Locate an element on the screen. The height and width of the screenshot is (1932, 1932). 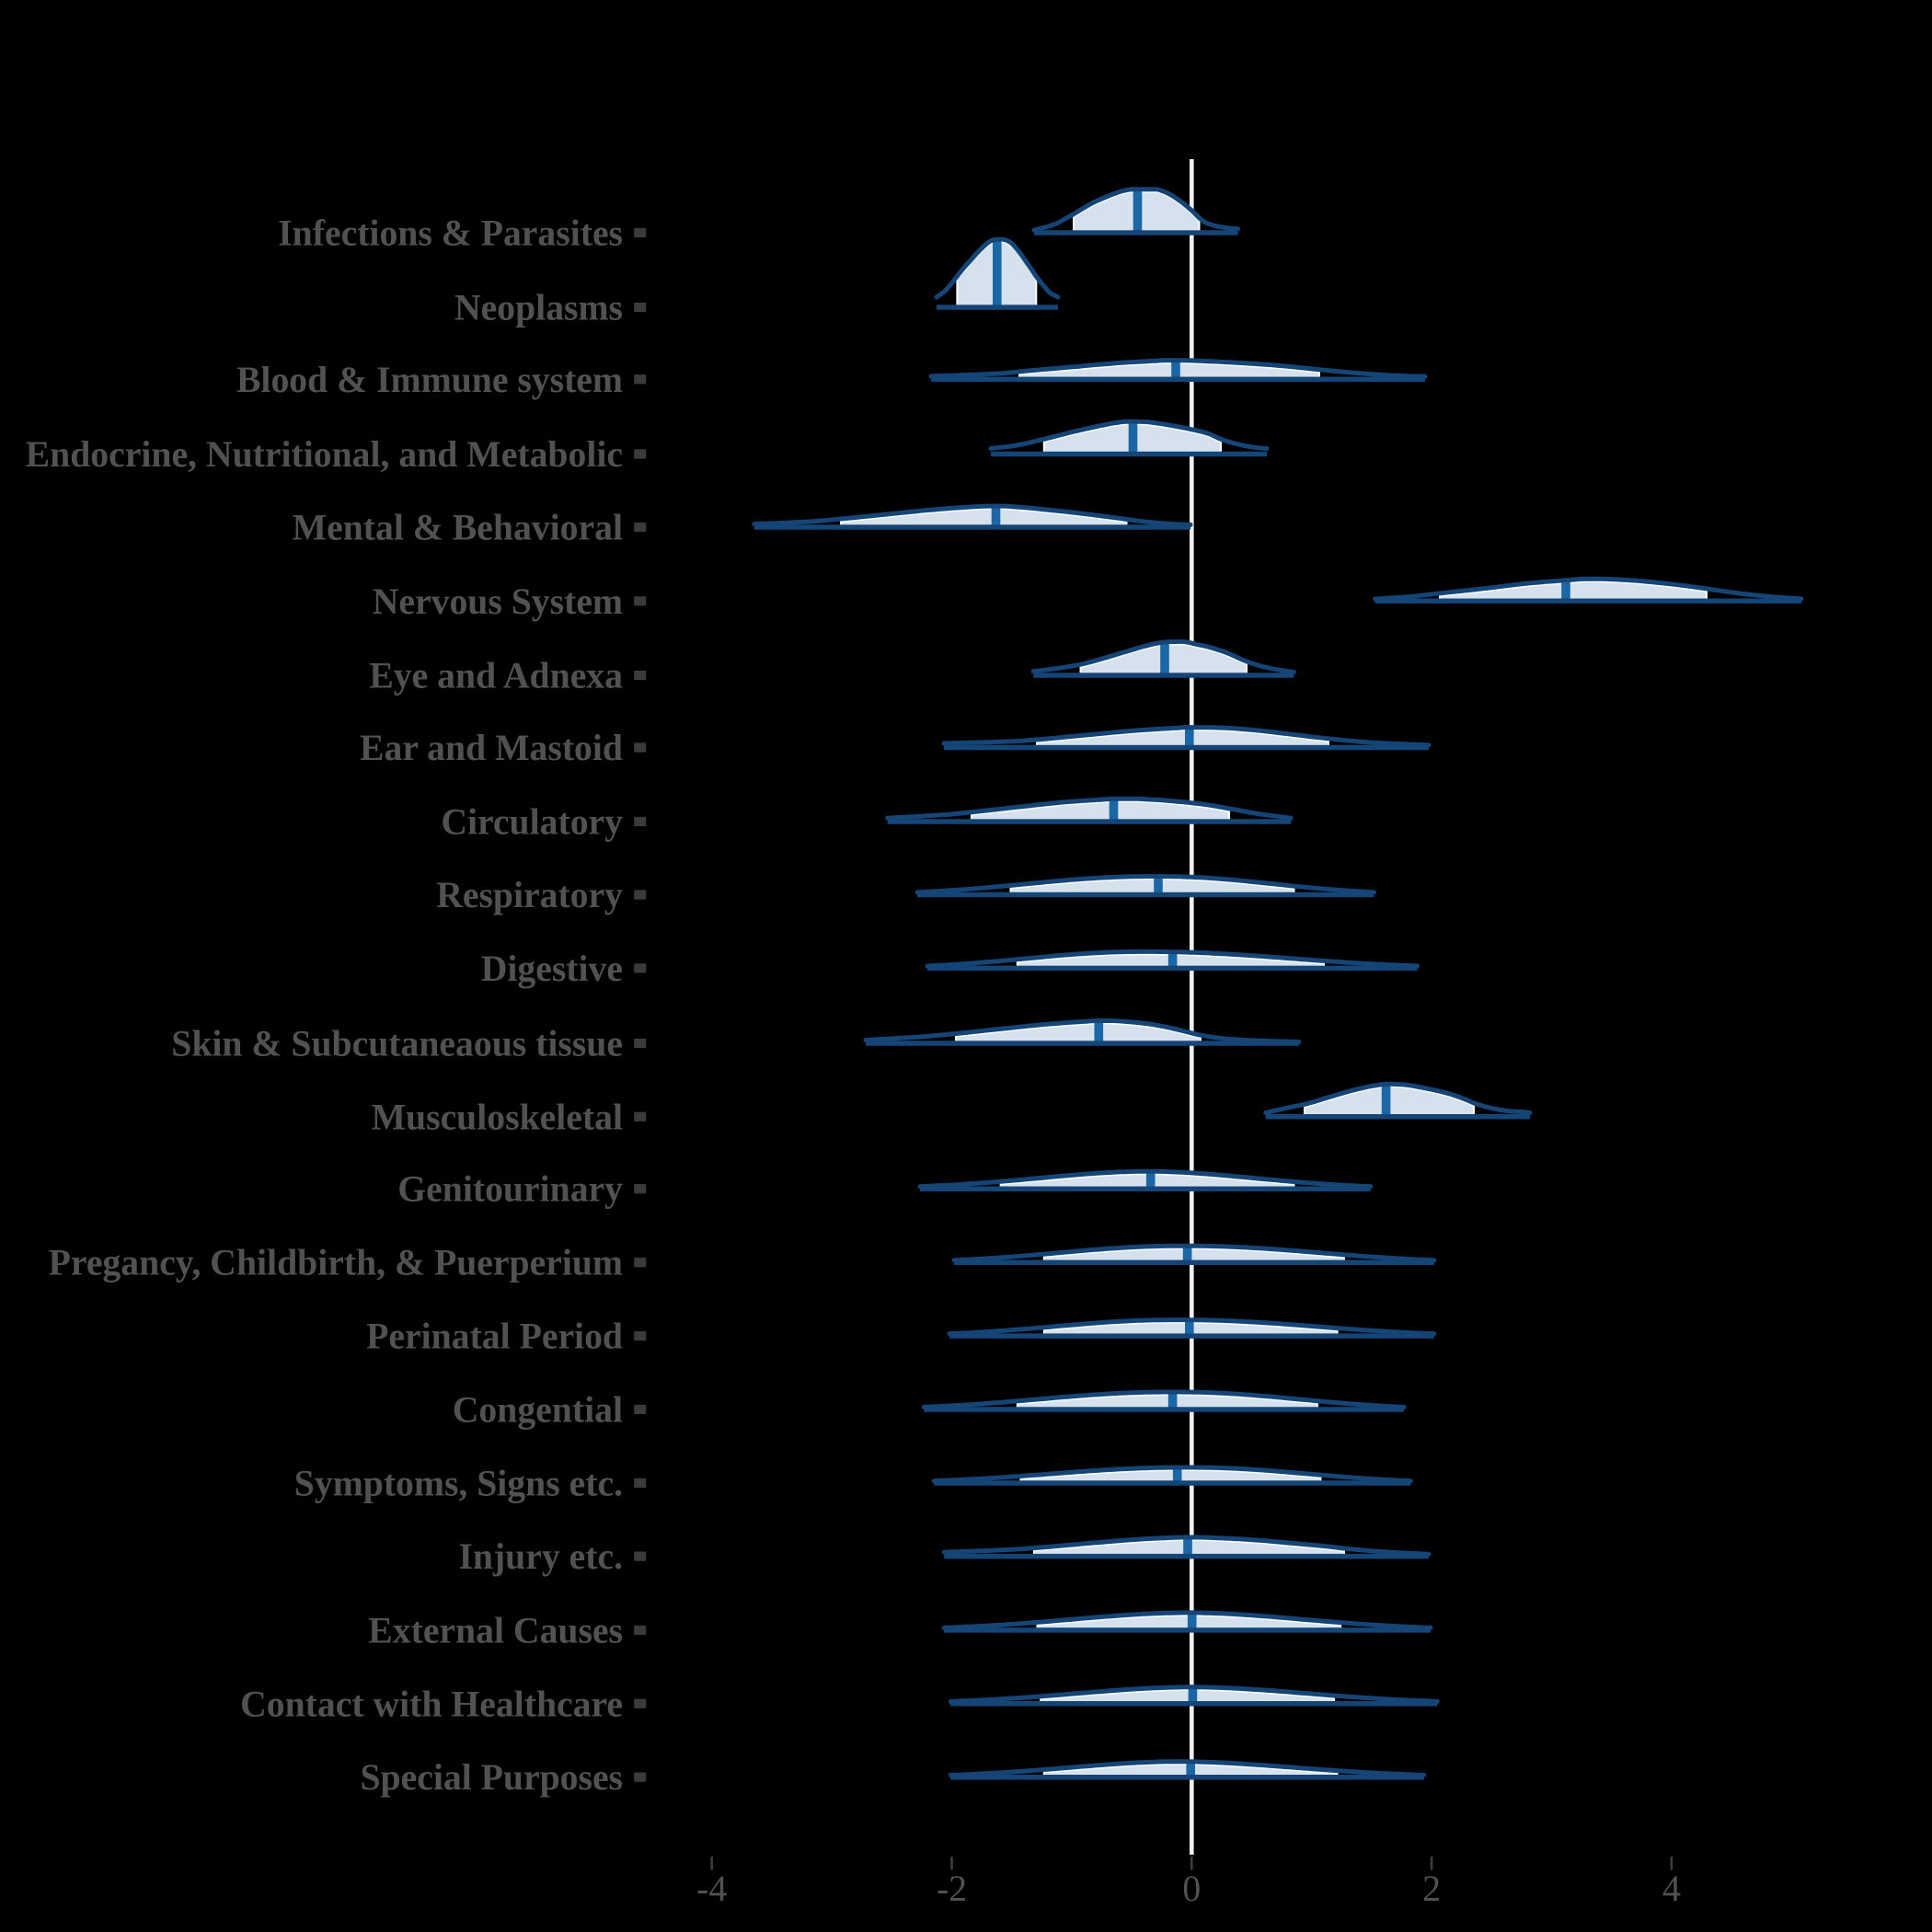
svg-text: Circulatory is located at coordinates (532, 822).